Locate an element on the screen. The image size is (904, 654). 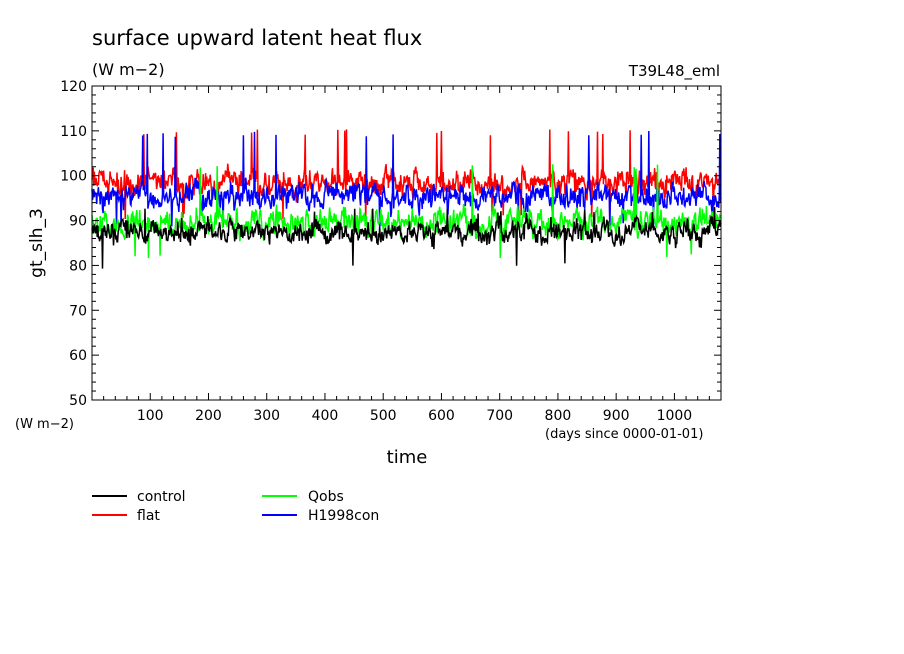
y-tick-label: 80 is located at coordinates (78, 266).